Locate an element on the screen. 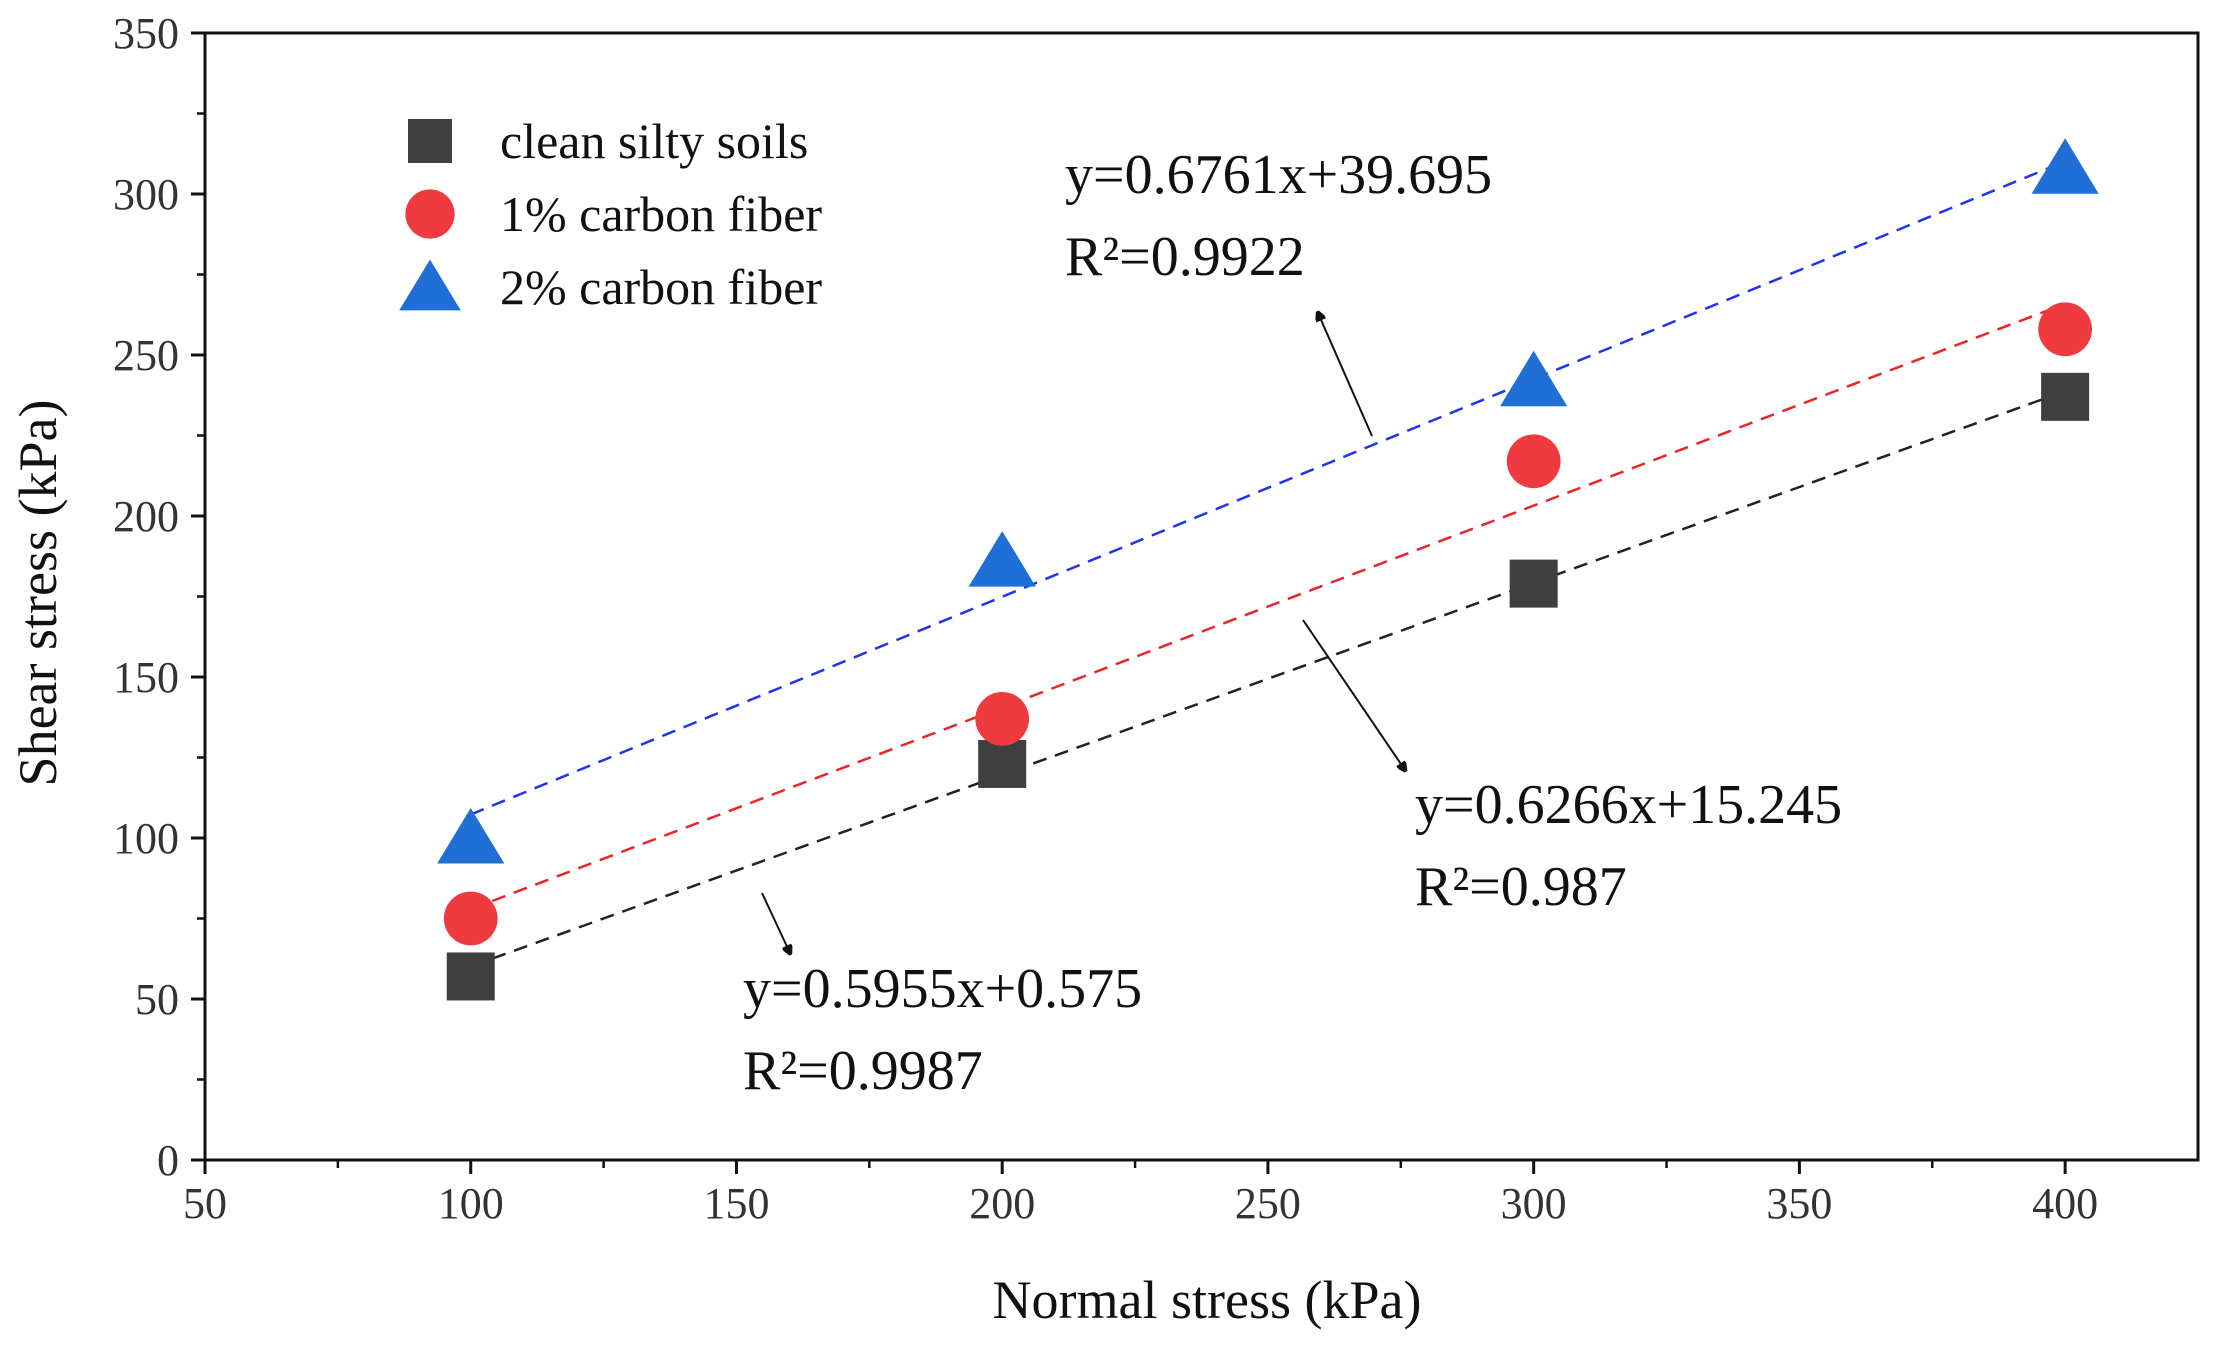 Image resolution: width=2232 pixels, height=1350 pixels. y-tick-label-250: 250 is located at coordinates (146, 355).